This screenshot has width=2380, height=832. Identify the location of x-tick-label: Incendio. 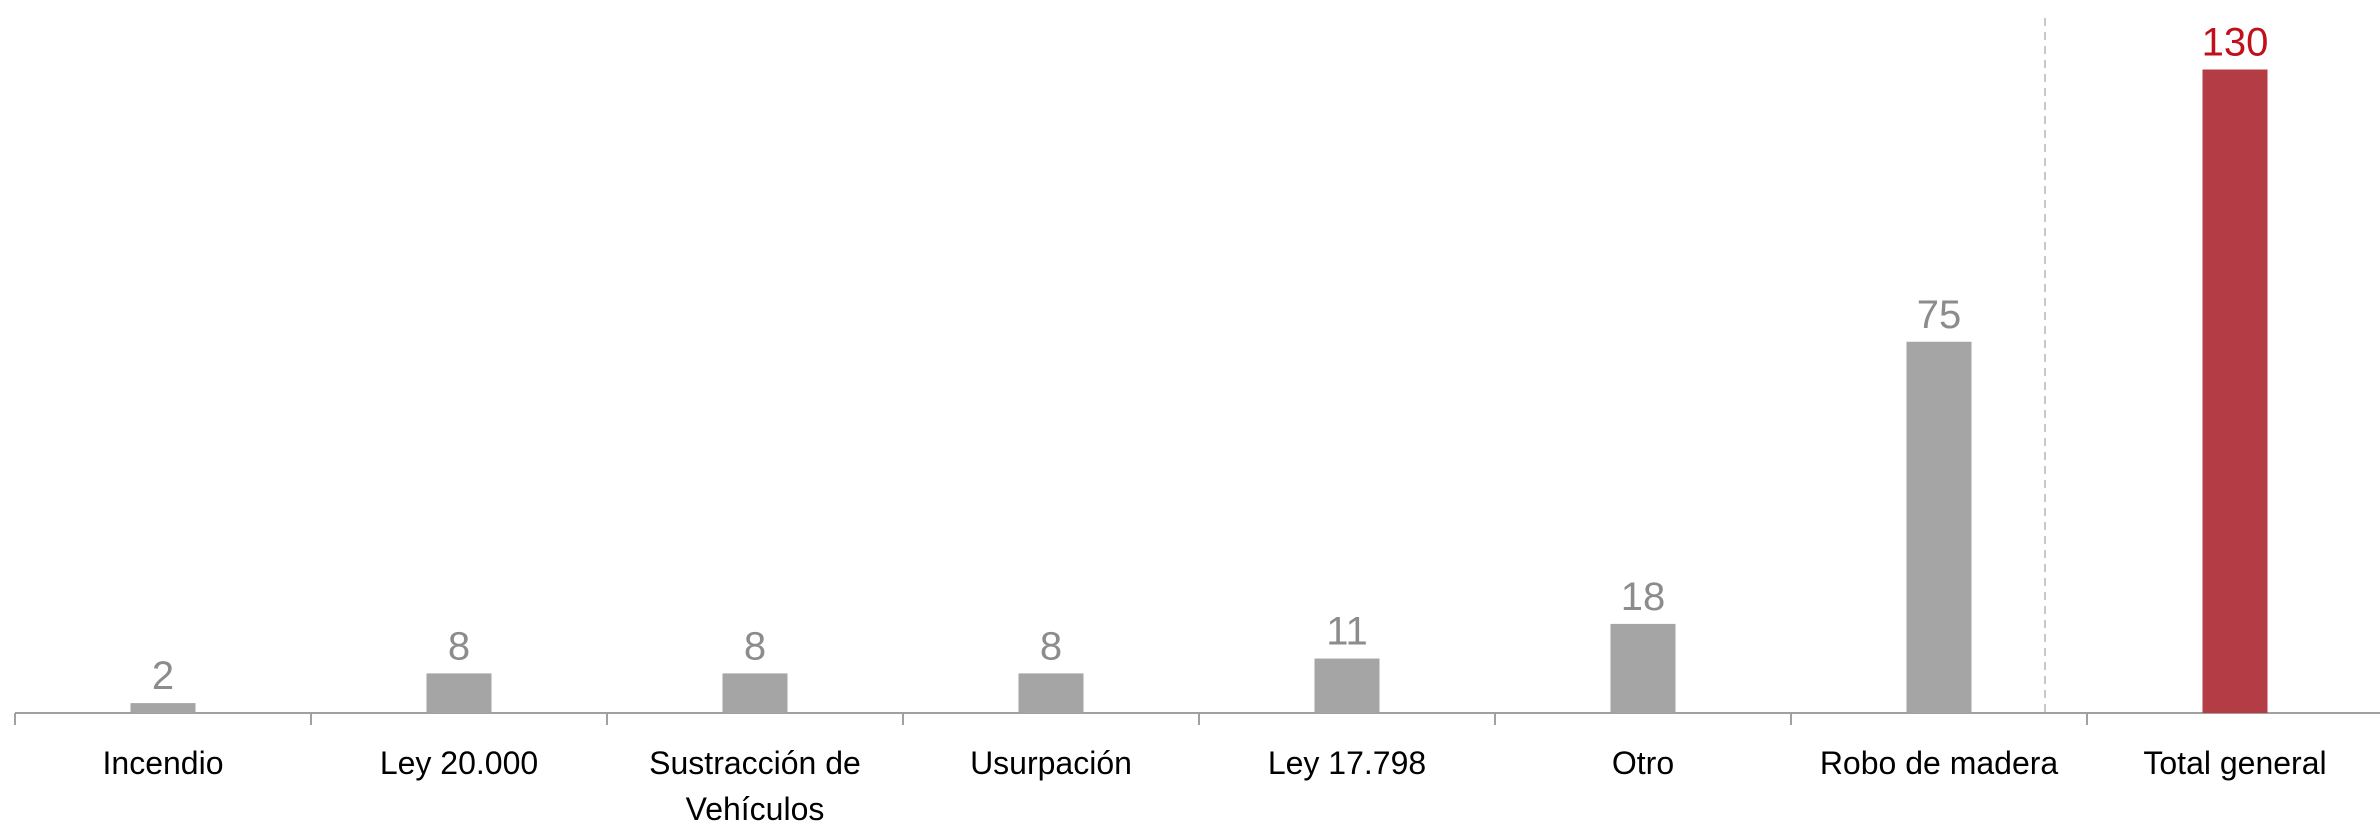
(163, 763).